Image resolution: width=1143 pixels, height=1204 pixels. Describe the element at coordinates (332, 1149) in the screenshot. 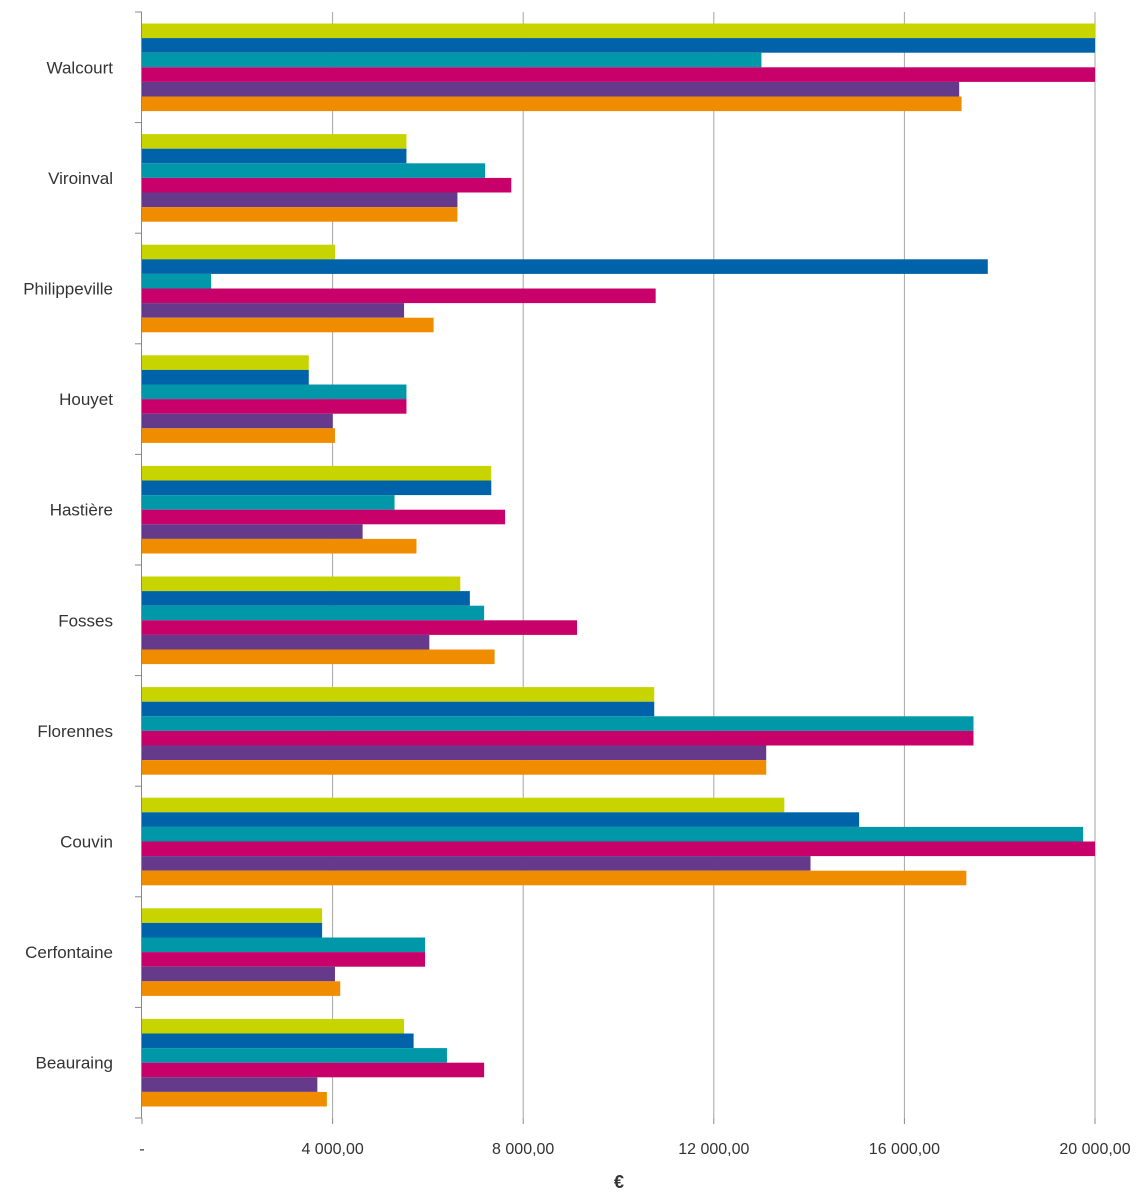

I see `x-tick-label: 4 000,00` at that location.